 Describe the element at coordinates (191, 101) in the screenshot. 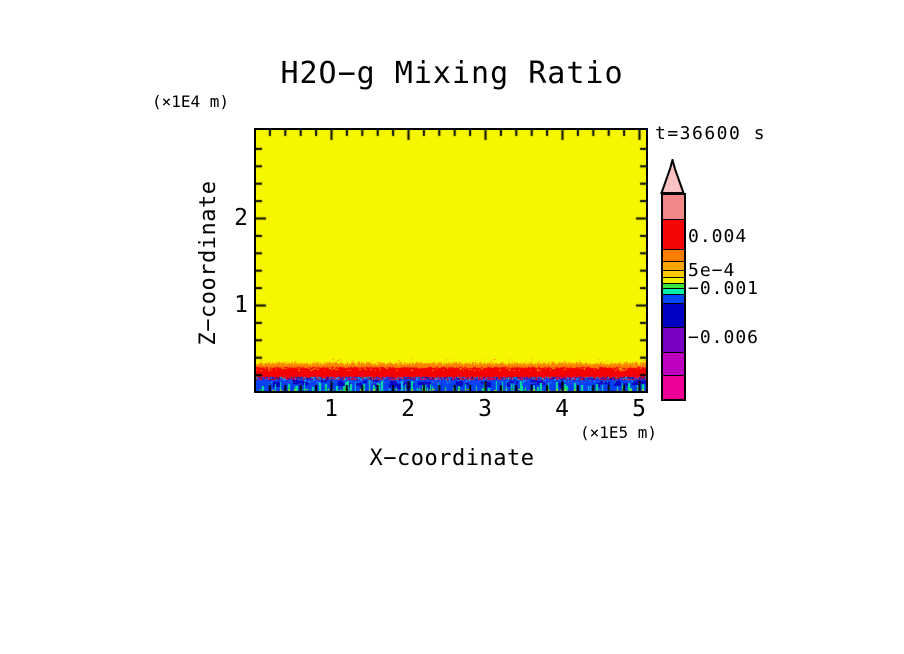

I see `y-axis-unit: (×1E4 m)` at that location.